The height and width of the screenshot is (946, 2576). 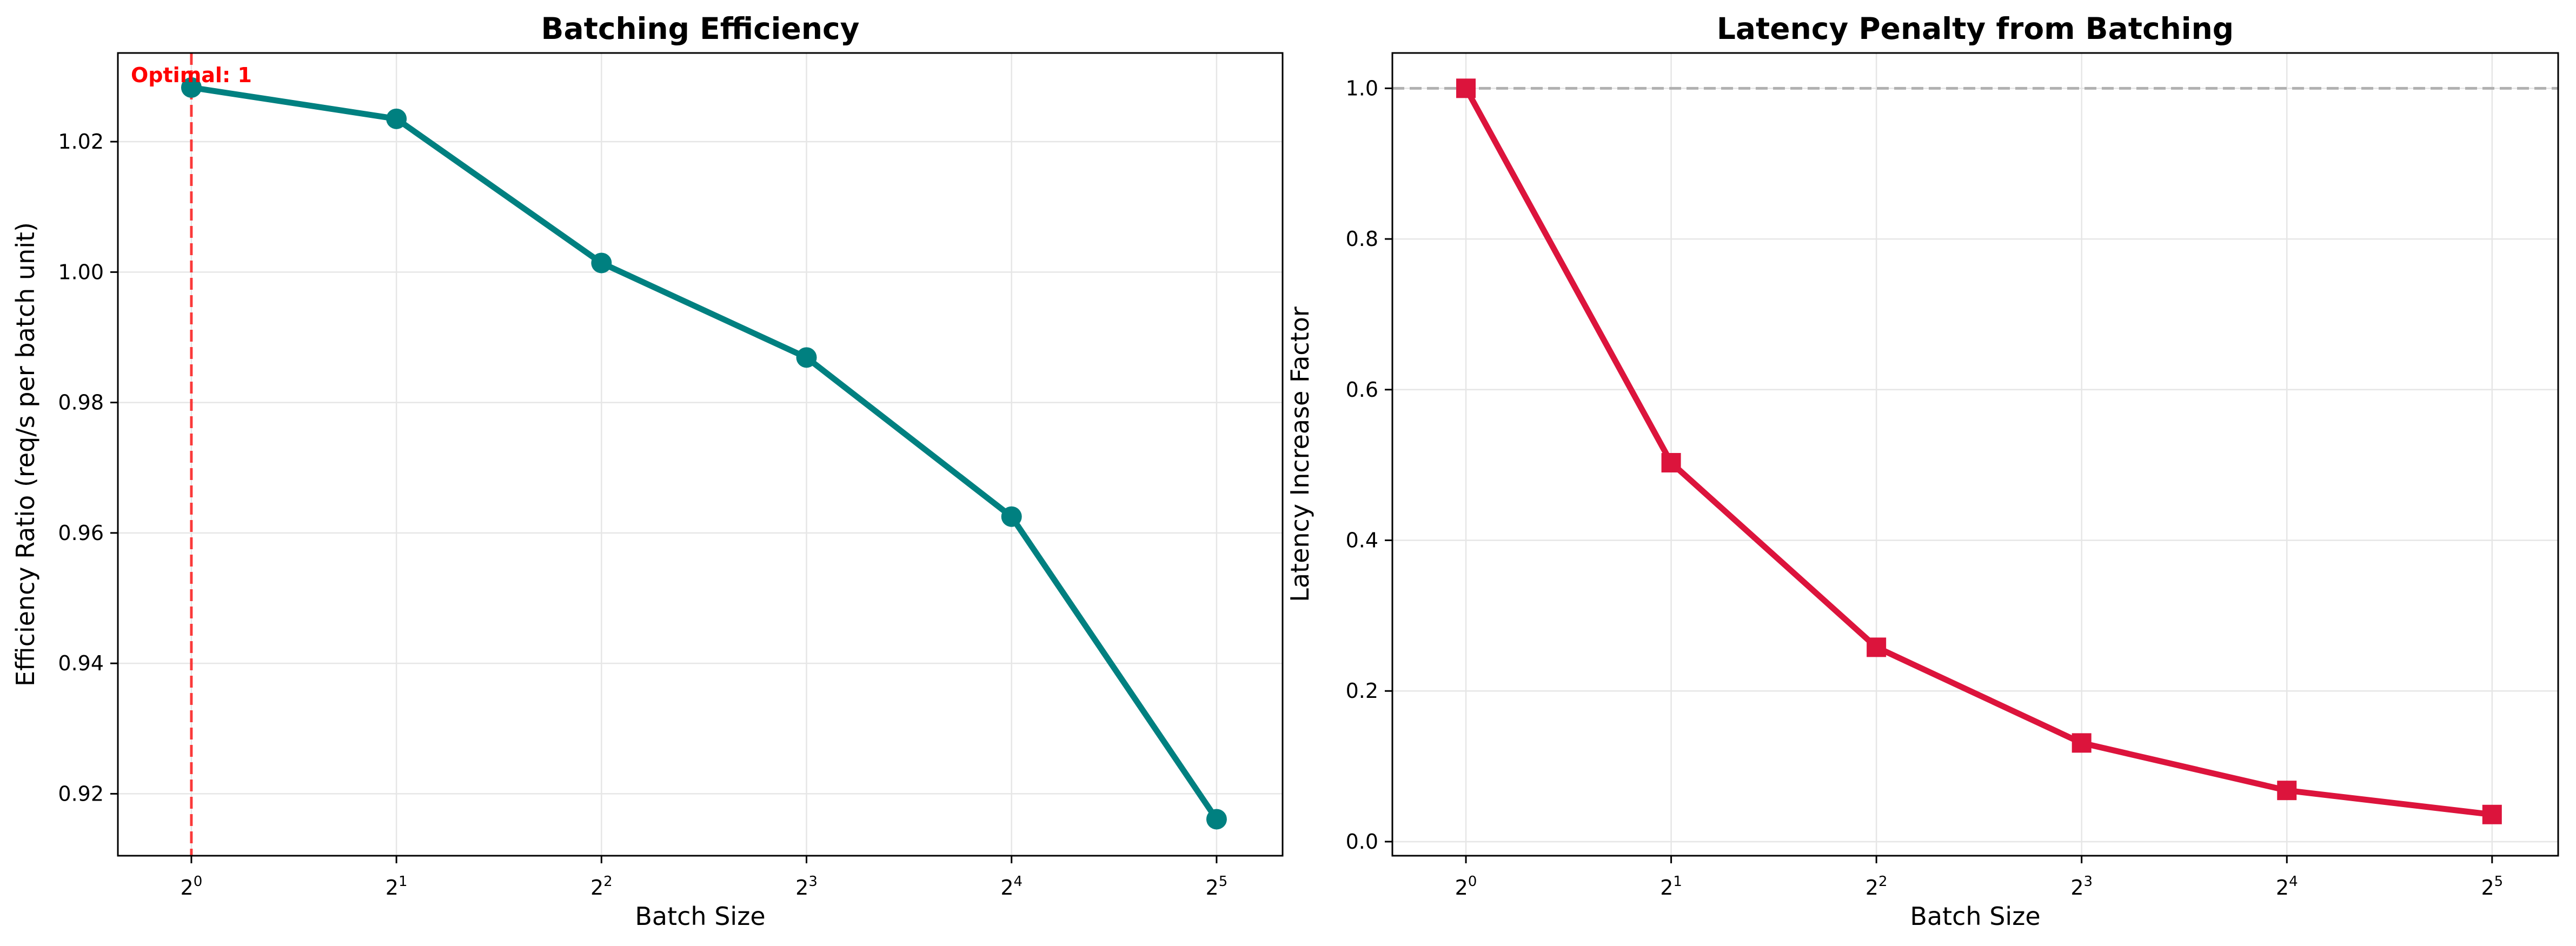 What do you see at coordinates (81, 403) in the screenshot?
I see `y-tick-label: 0.98` at bounding box center [81, 403].